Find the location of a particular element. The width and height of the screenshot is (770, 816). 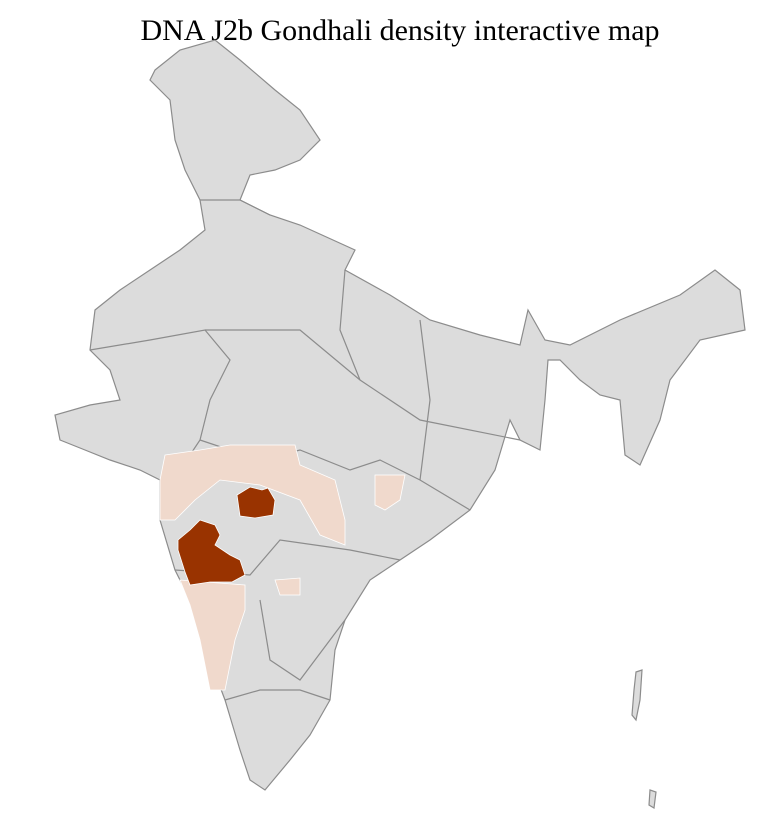

map-title: DNA J2b Gondhali density interactive map is located at coordinates (400, 30).